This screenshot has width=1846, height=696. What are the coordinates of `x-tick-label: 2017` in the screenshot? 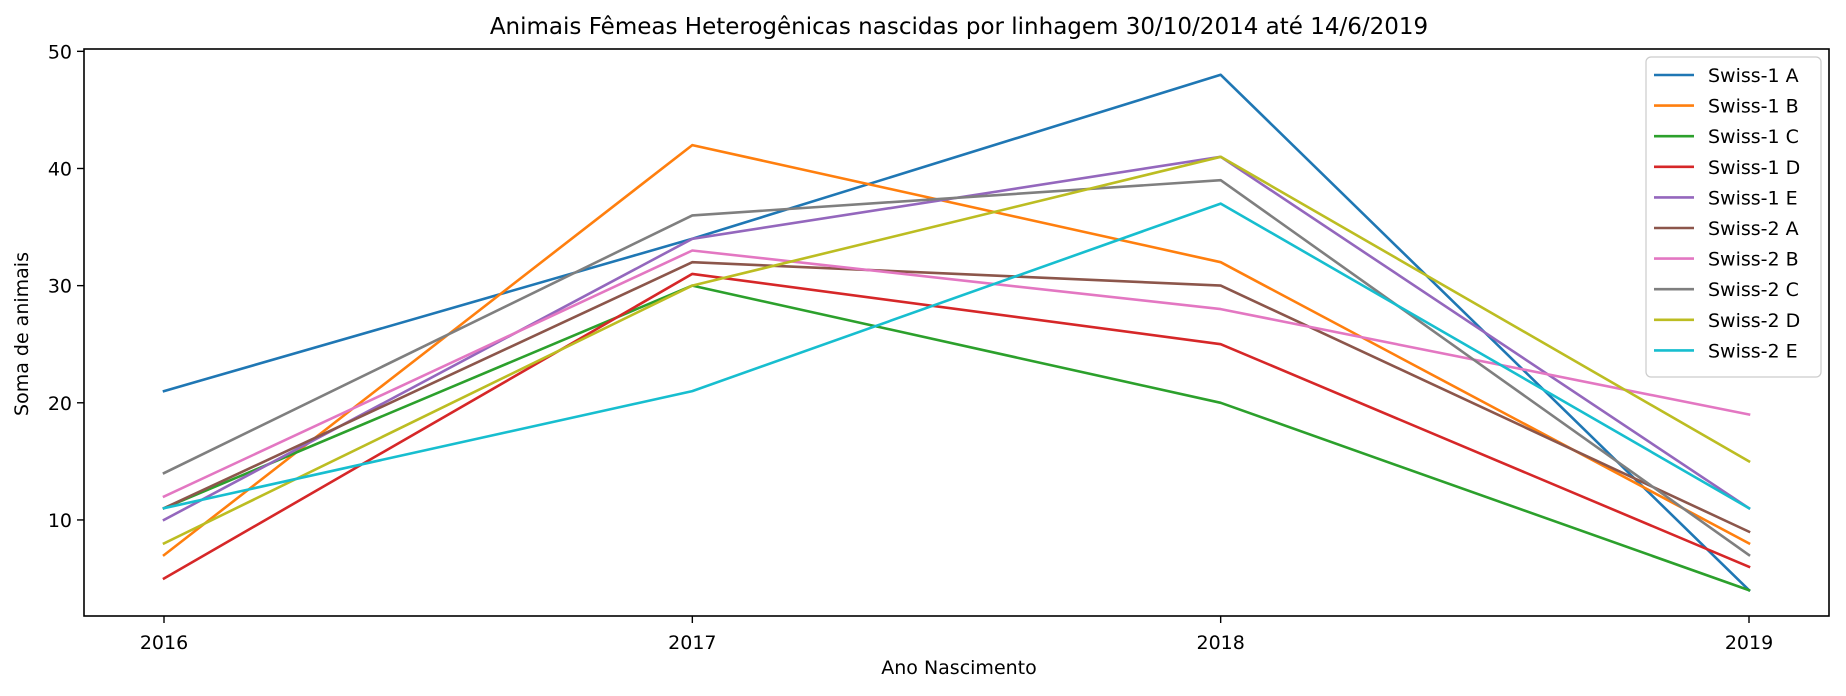 It's located at (692, 643).